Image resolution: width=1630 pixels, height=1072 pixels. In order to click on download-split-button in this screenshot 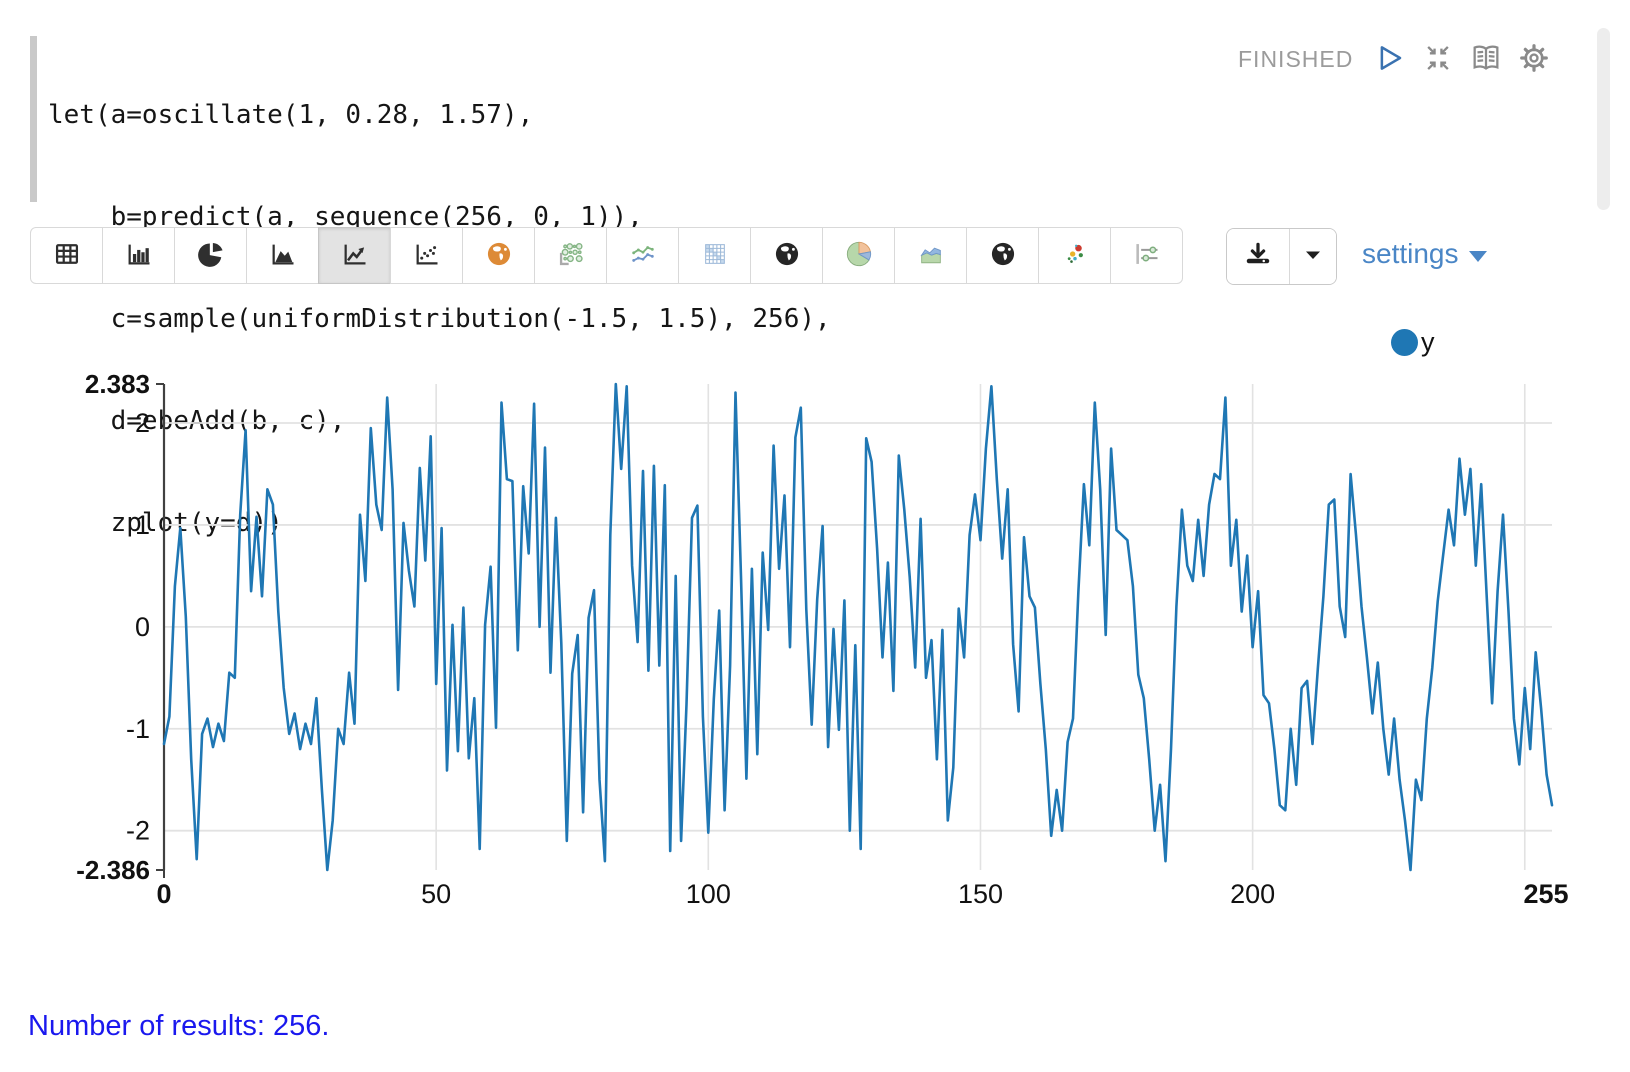, I will do `click(1281, 256)`.